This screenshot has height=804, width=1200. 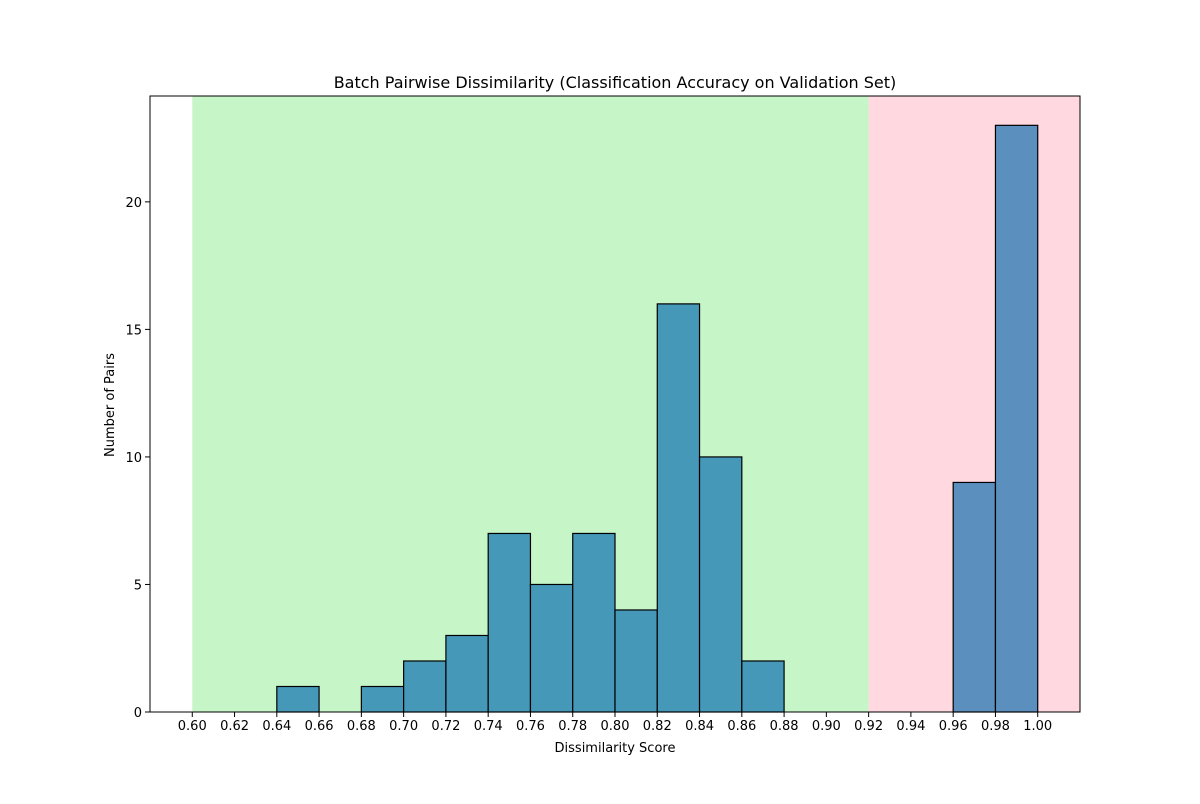 What do you see at coordinates (276, 726) in the screenshot?
I see `x-tick-label-2: 0.64` at bounding box center [276, 726].